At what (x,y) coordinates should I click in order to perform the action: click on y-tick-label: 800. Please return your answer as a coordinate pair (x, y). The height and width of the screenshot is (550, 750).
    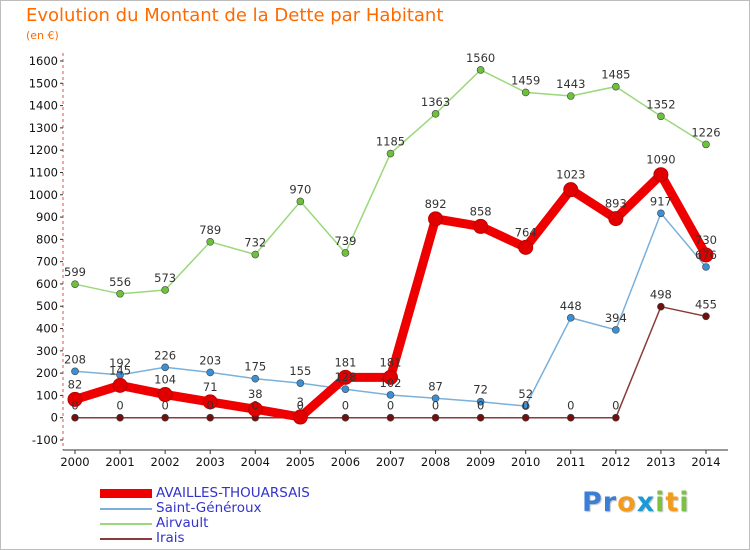
    Looking at the image, I should click on (47, 239).